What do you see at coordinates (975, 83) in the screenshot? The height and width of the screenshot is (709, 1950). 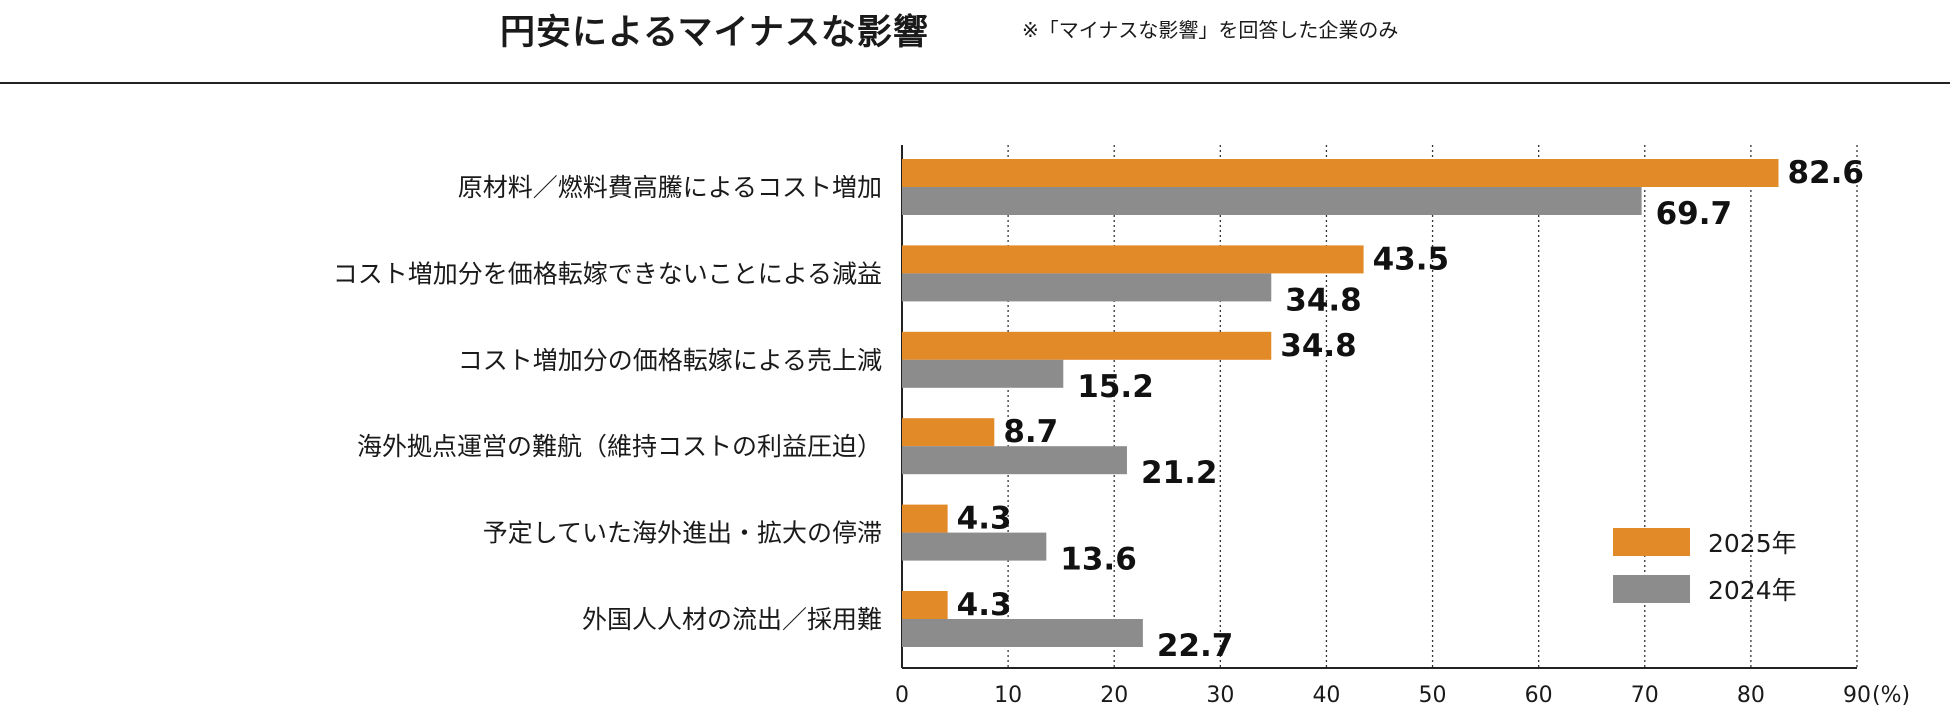 I see `title-divider` at bounding box center [975, 83].